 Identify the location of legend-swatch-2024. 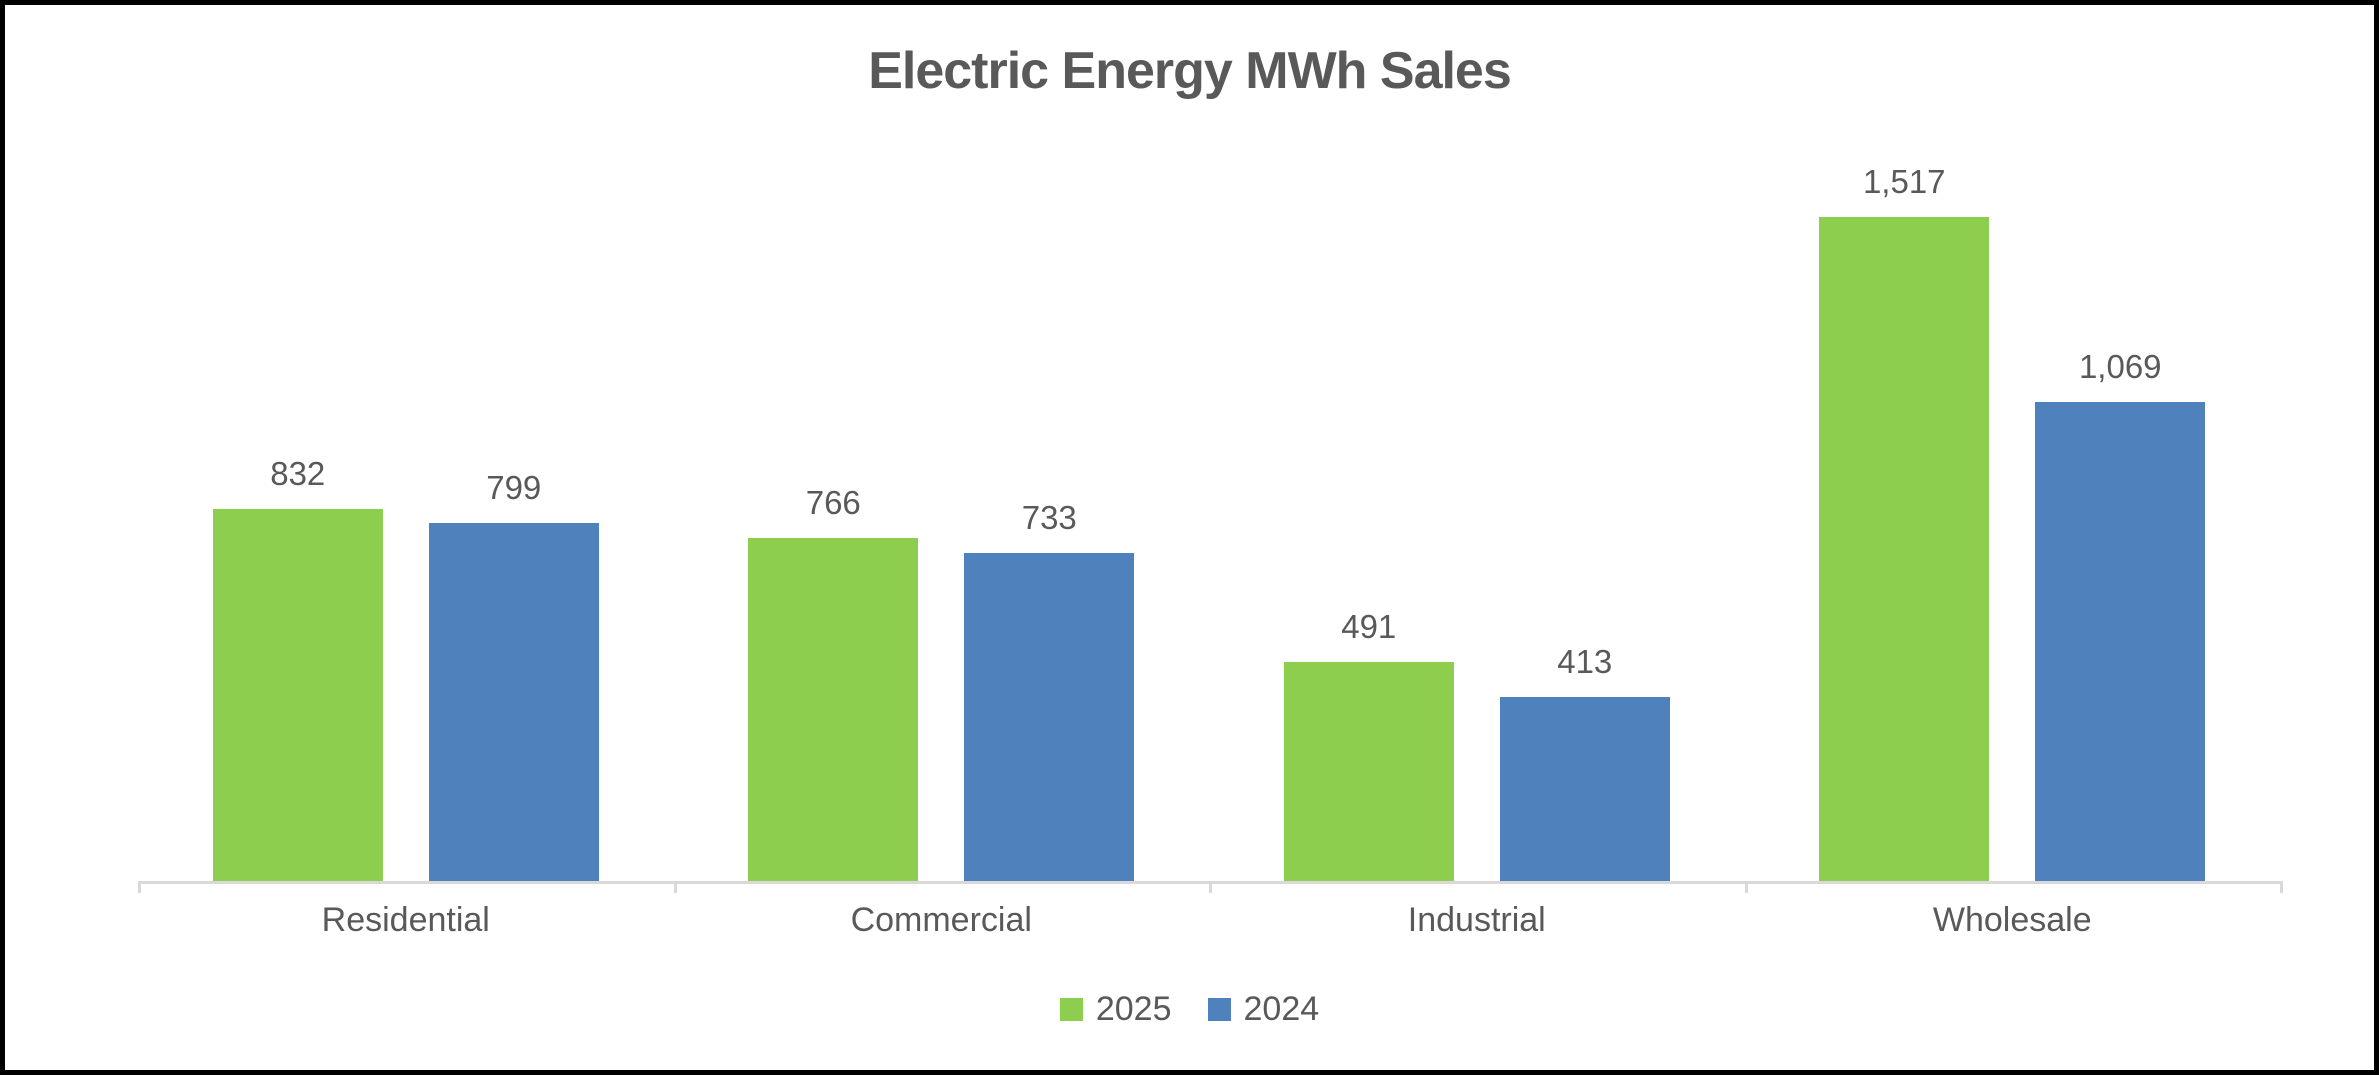
(1219, 1009).